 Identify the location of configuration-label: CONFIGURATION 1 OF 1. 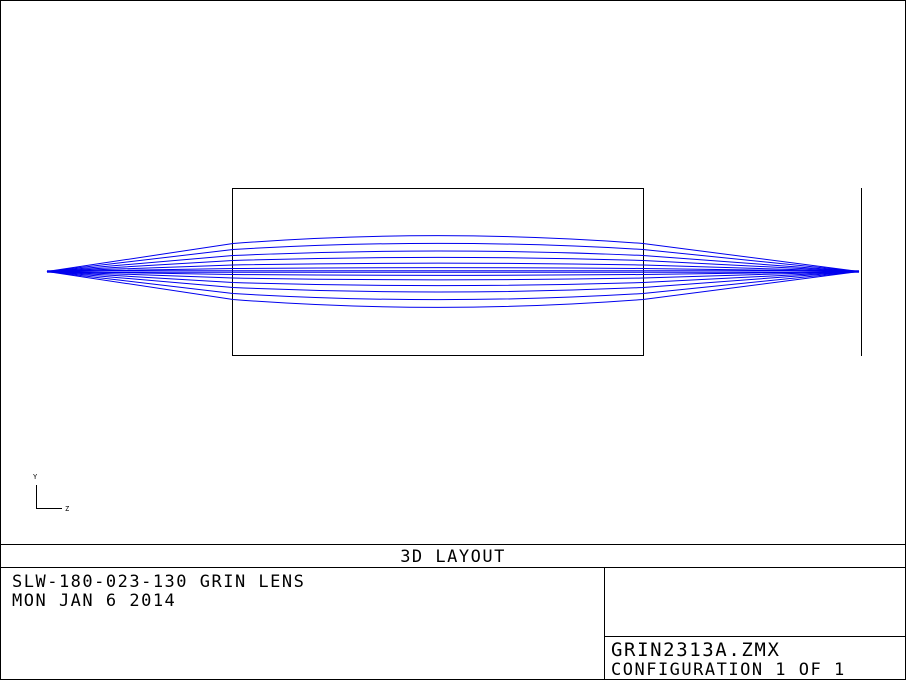
(728, 670).